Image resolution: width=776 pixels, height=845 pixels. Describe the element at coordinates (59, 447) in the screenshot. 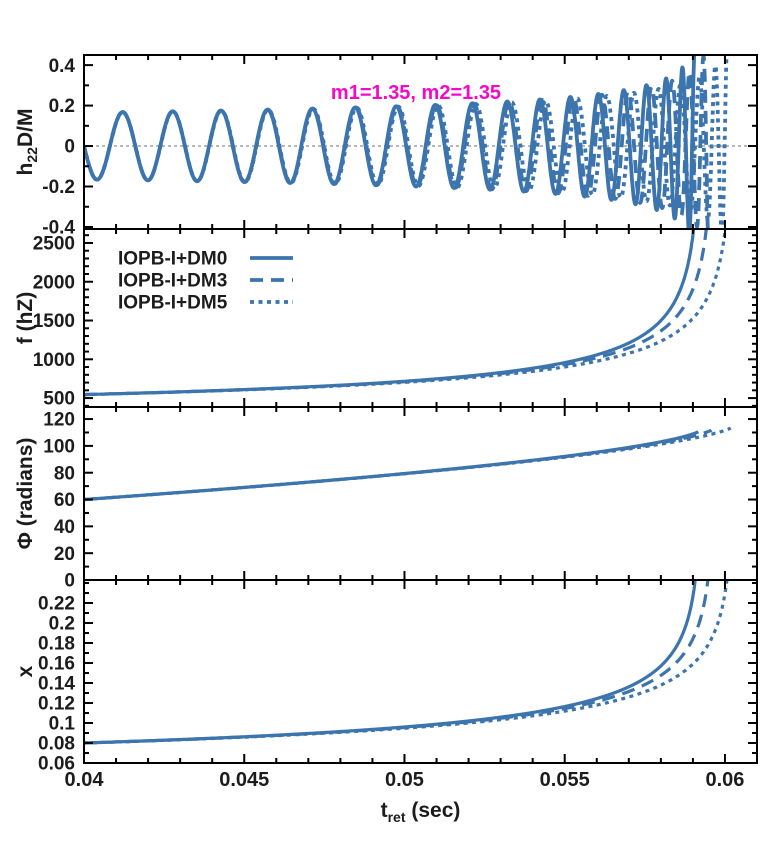

I see `y-tick-label: 100` at that location.